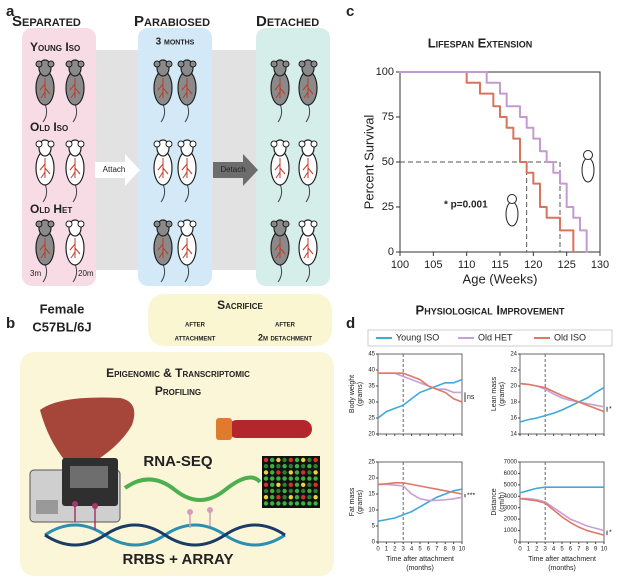 This screenshot has height=580, width=620. Describe the element at coordinates (513, 435) in the screenshot. I see `y-tick-label: 14` at that location.